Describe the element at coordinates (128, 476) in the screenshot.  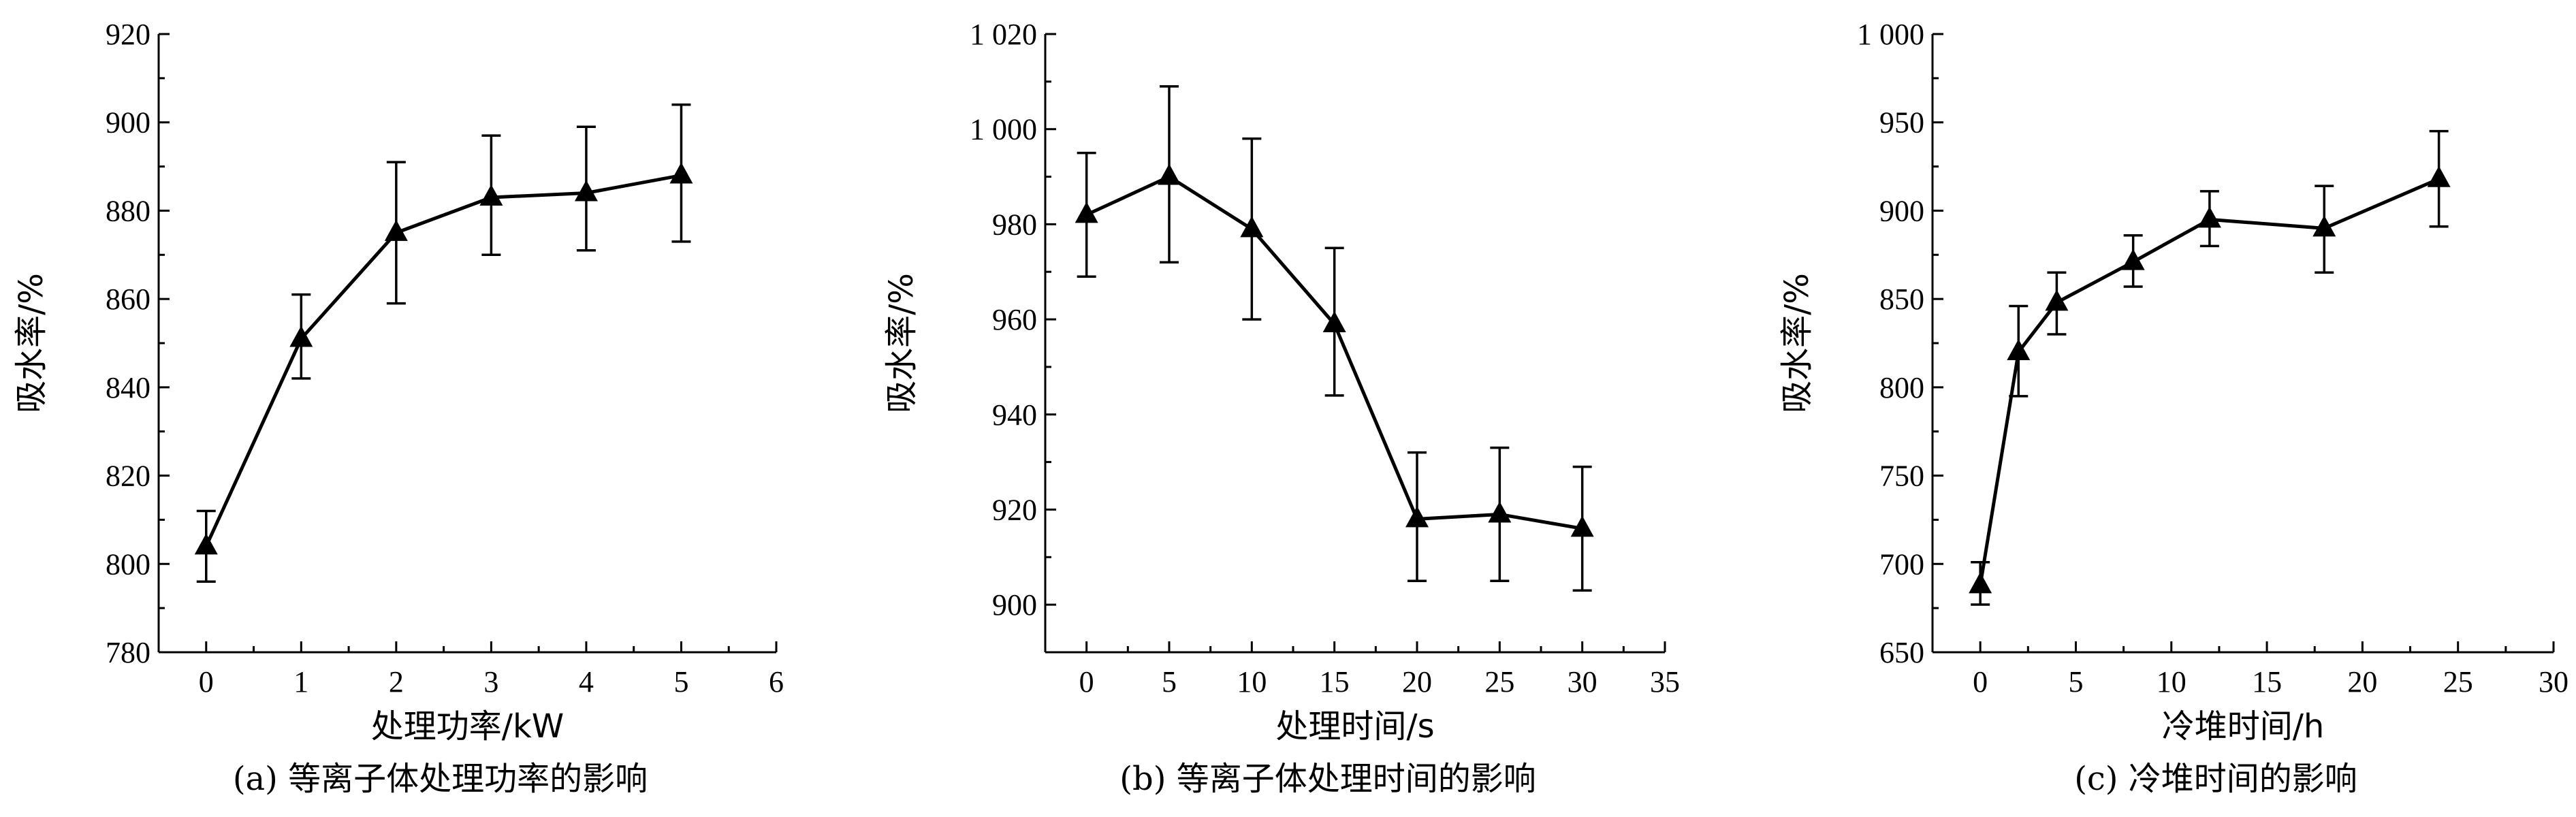
I see `y-tick-label: 820` at that location.